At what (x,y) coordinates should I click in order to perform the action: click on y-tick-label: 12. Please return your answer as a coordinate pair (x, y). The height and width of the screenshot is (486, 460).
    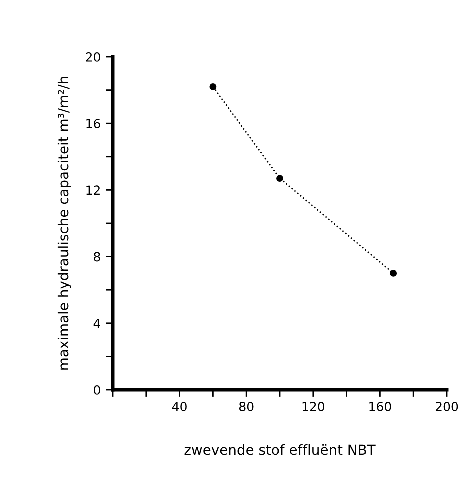
    Looking at the image, I should click on (93, 190).